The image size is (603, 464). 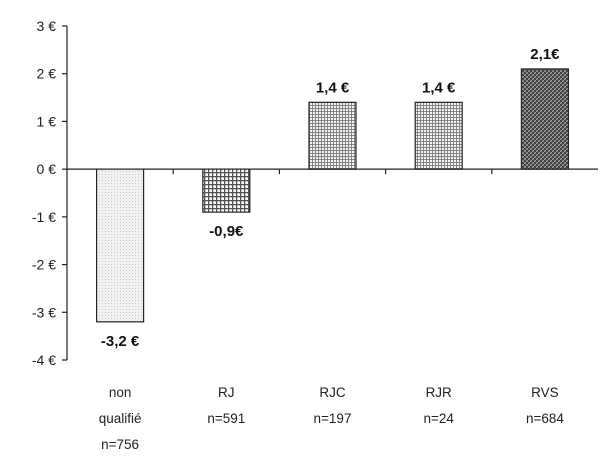 I want to click on y-tick-label: 0 €, so click(x=47, y=169).